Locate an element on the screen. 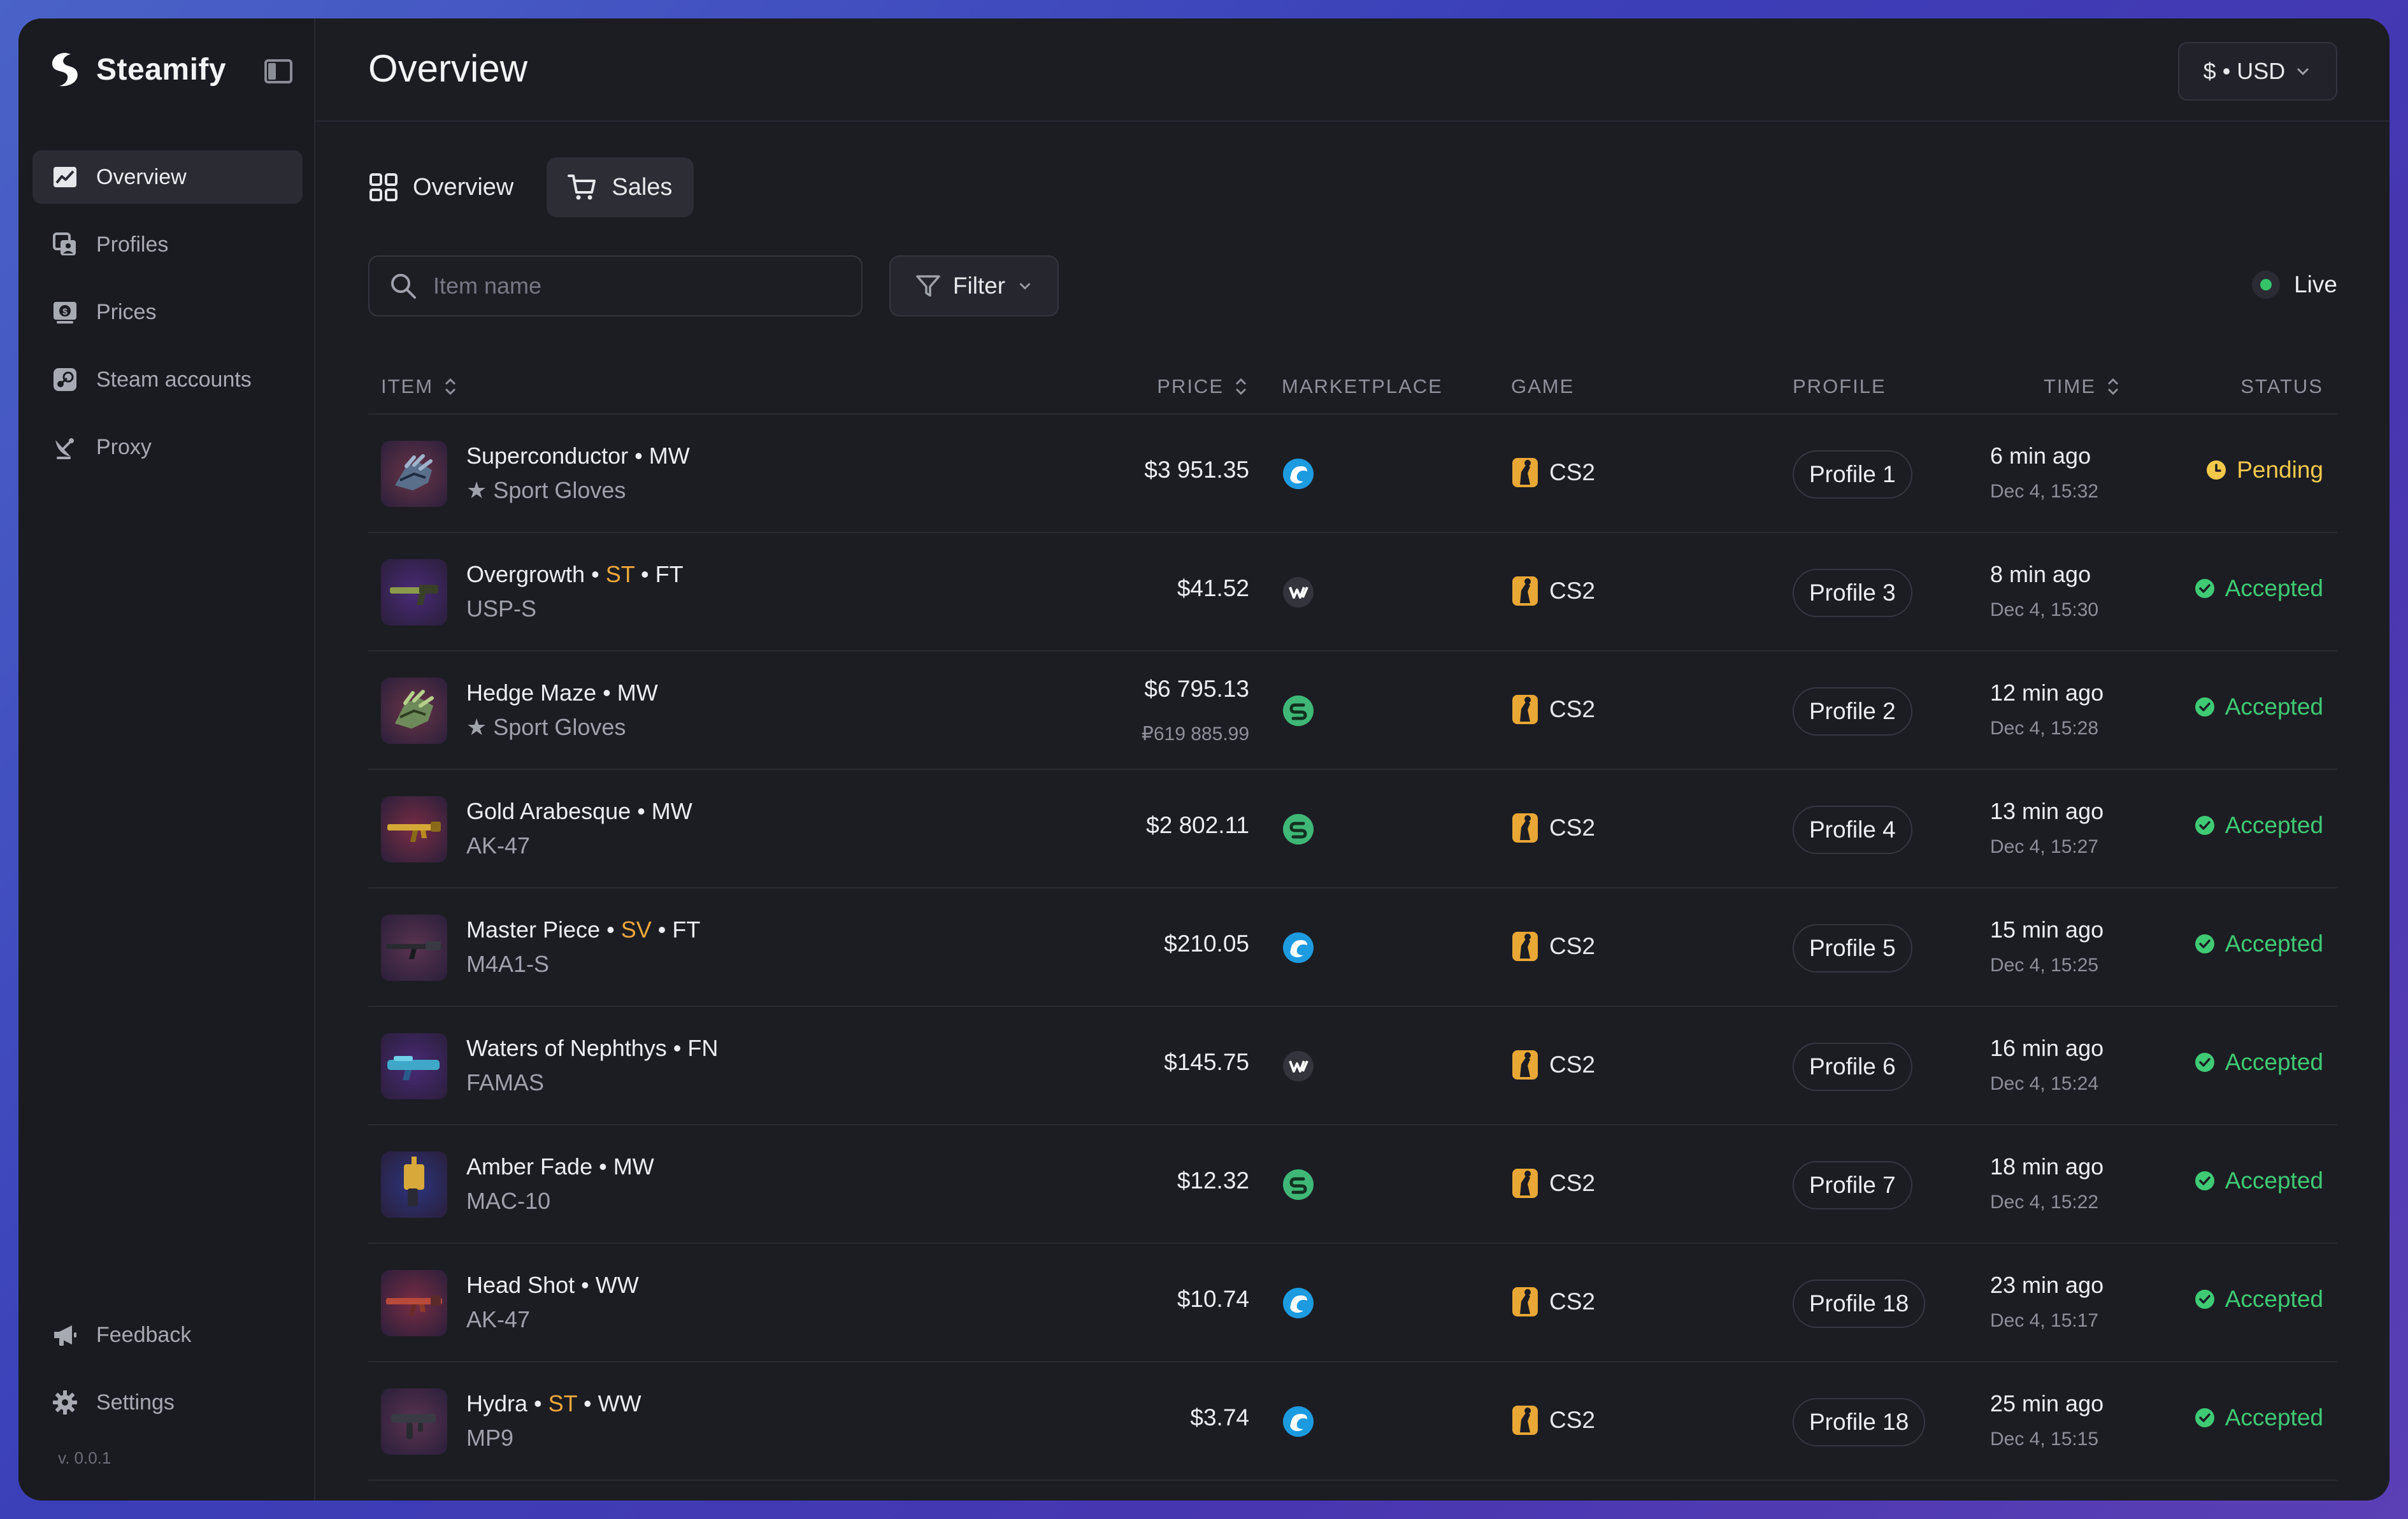 Image resolution: width=2408 pixels, height=1519 pixels. sidebar-item-overview: Overview is located at coordinates (167, 177).